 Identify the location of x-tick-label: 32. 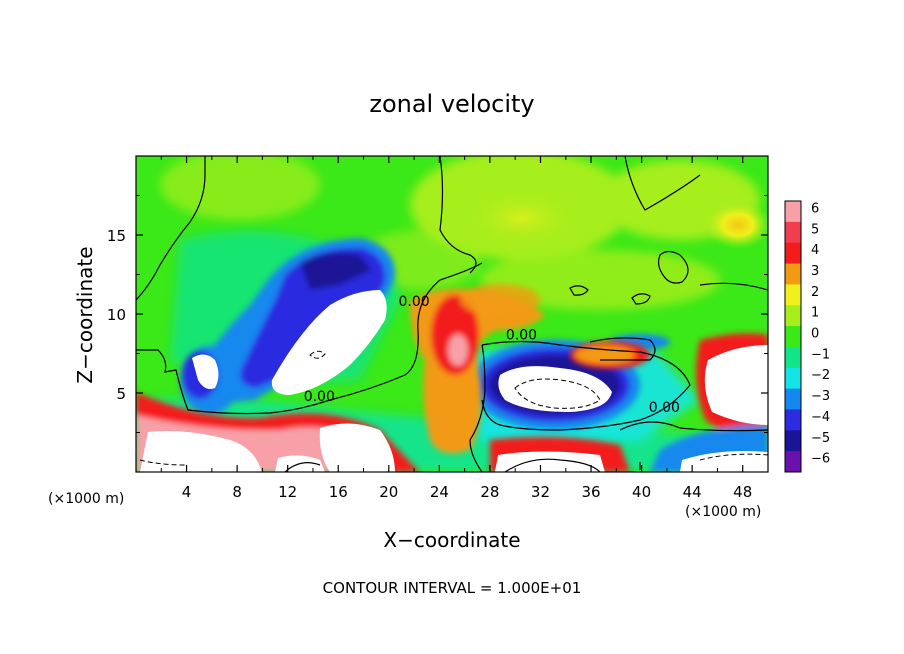
(540, 492).